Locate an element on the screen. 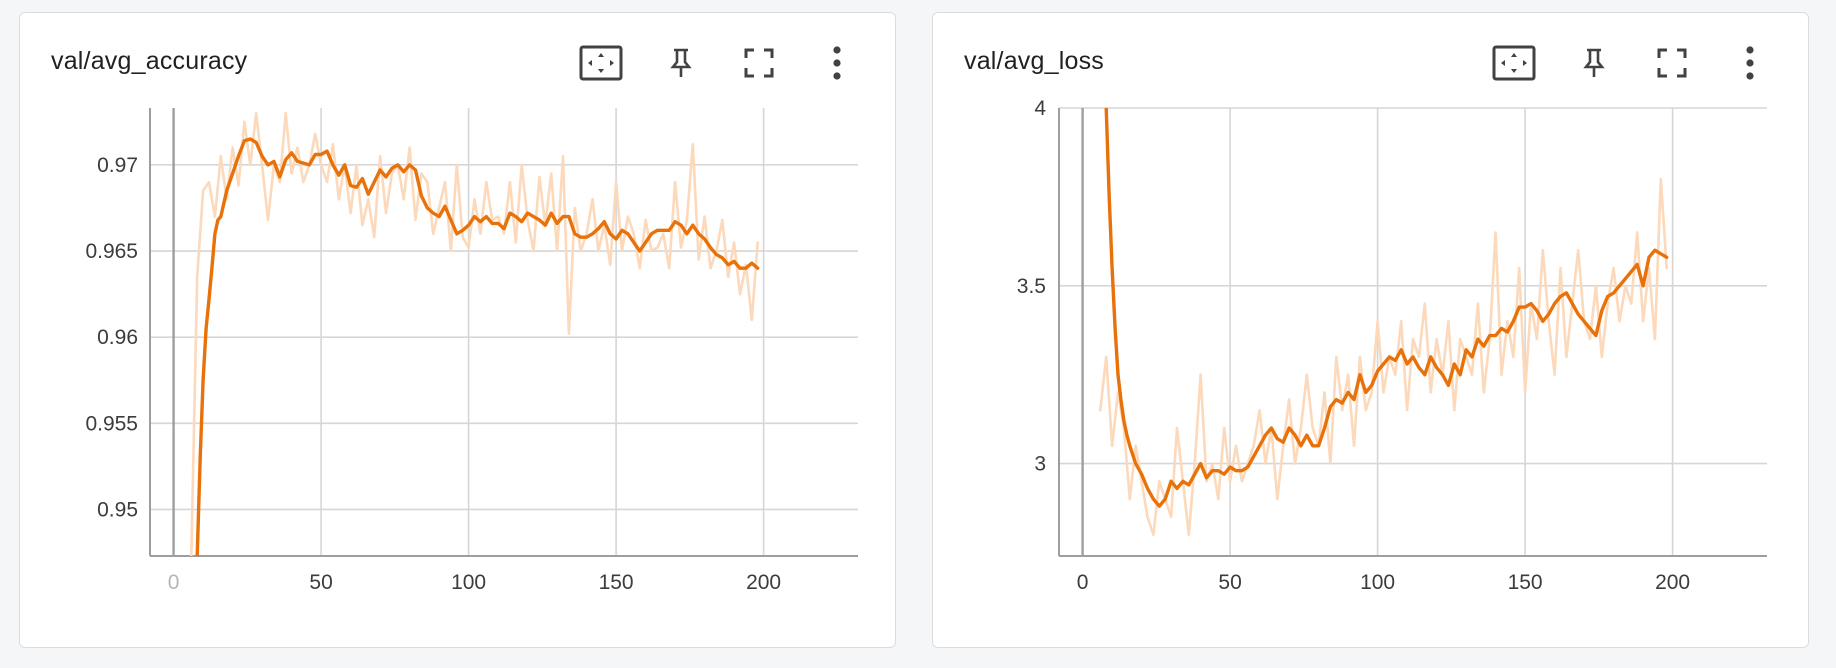 This screenshot has width=1836, height=668. y-tick-label: 0.96 is located at coordinates (117, 337).